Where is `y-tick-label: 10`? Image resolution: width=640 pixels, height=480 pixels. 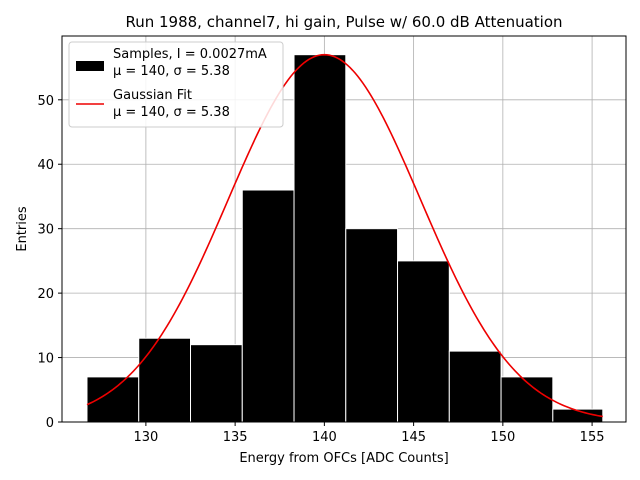
y-tick-label: 10 is located at coordinates (45, 359).